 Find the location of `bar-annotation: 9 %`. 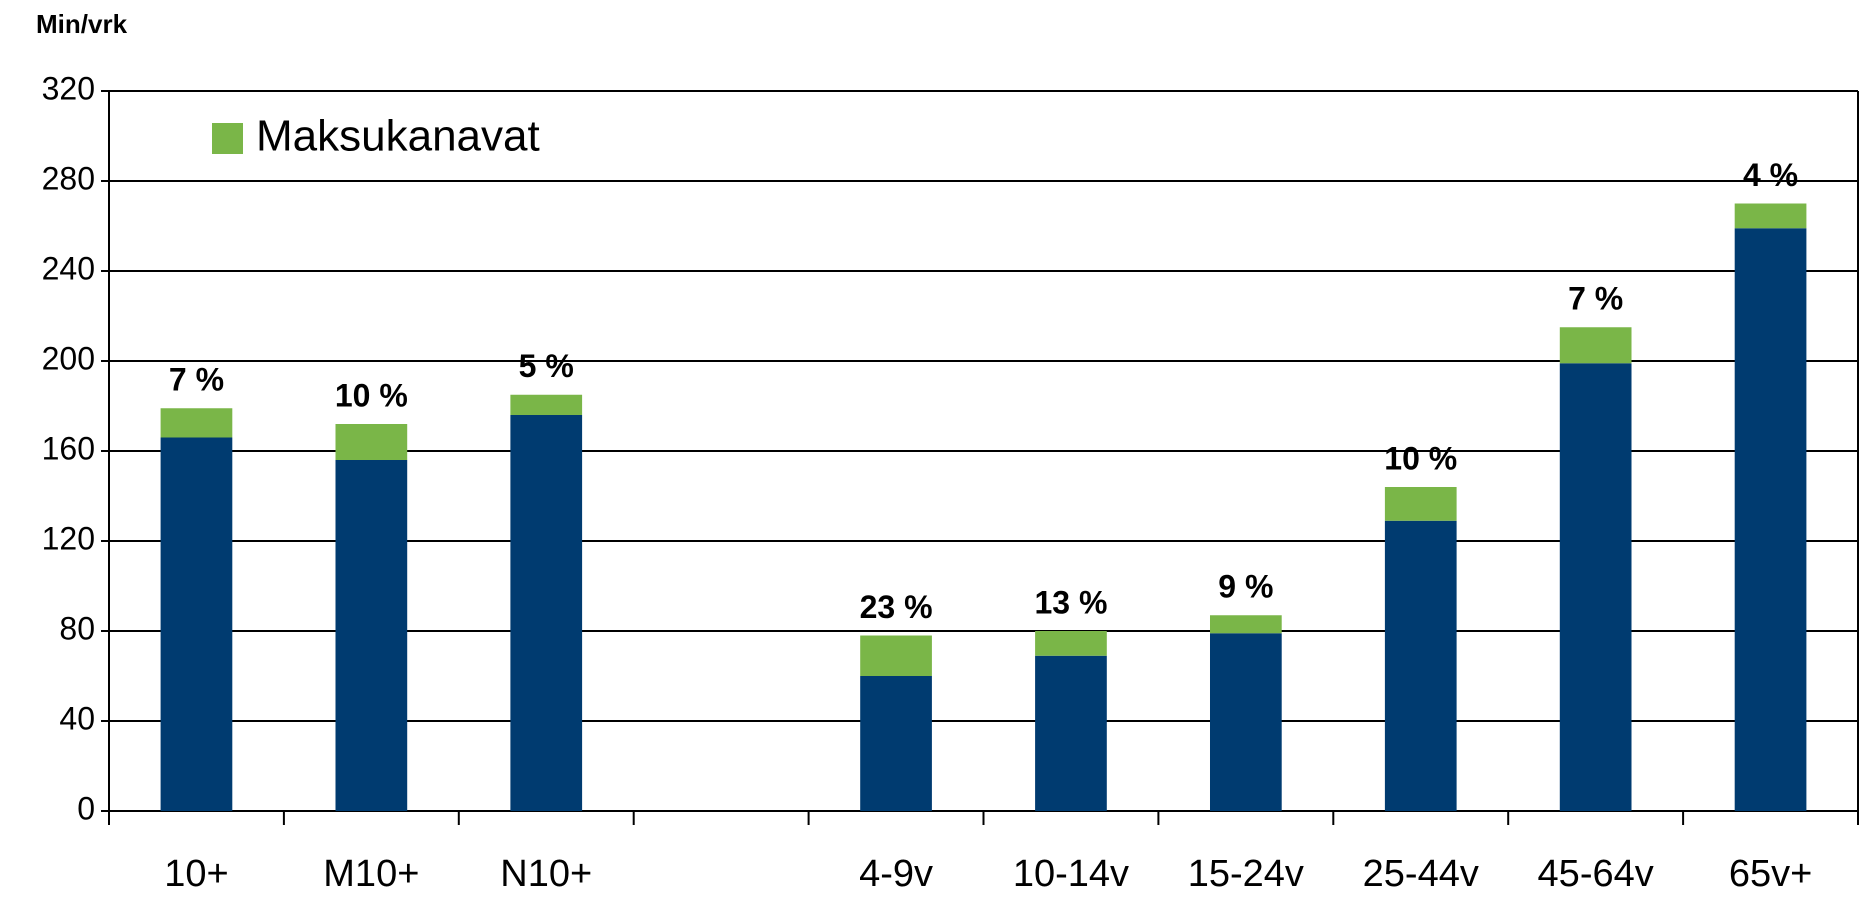

bar-annotation: 9 % is located at coordinates (1245, 587).